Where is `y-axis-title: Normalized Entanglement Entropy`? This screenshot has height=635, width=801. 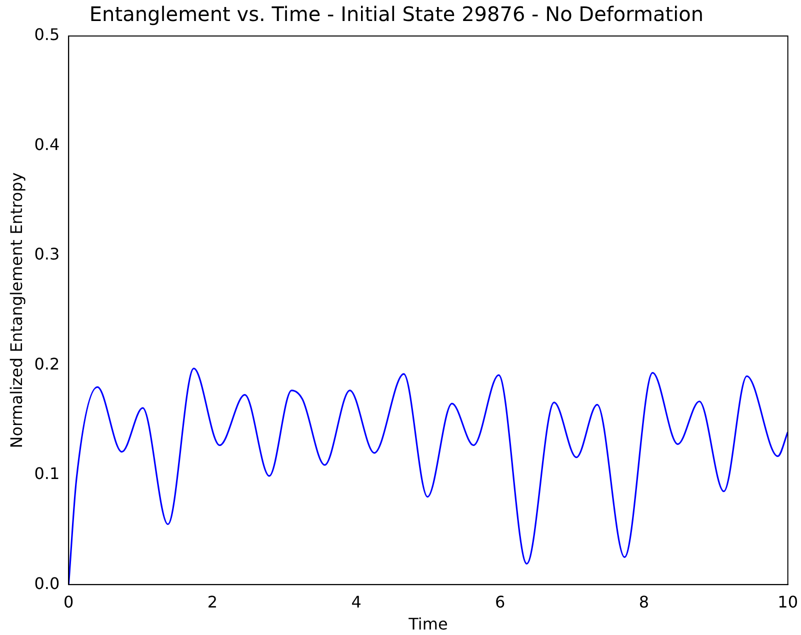 y-axis-title: Normalized Entanglement Entropy is located at coordinates (16, 310).